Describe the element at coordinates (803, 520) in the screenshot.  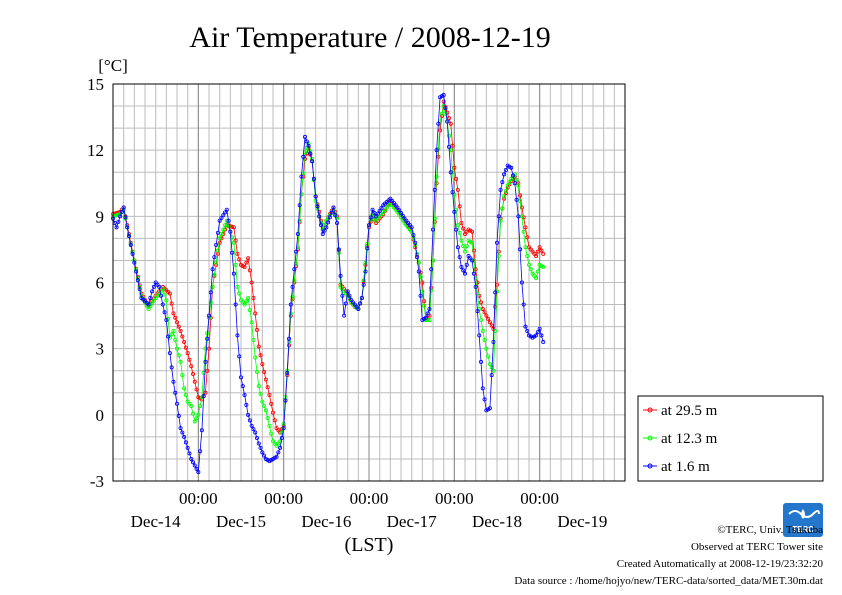
I see `terc-logo: TERC` at that location.